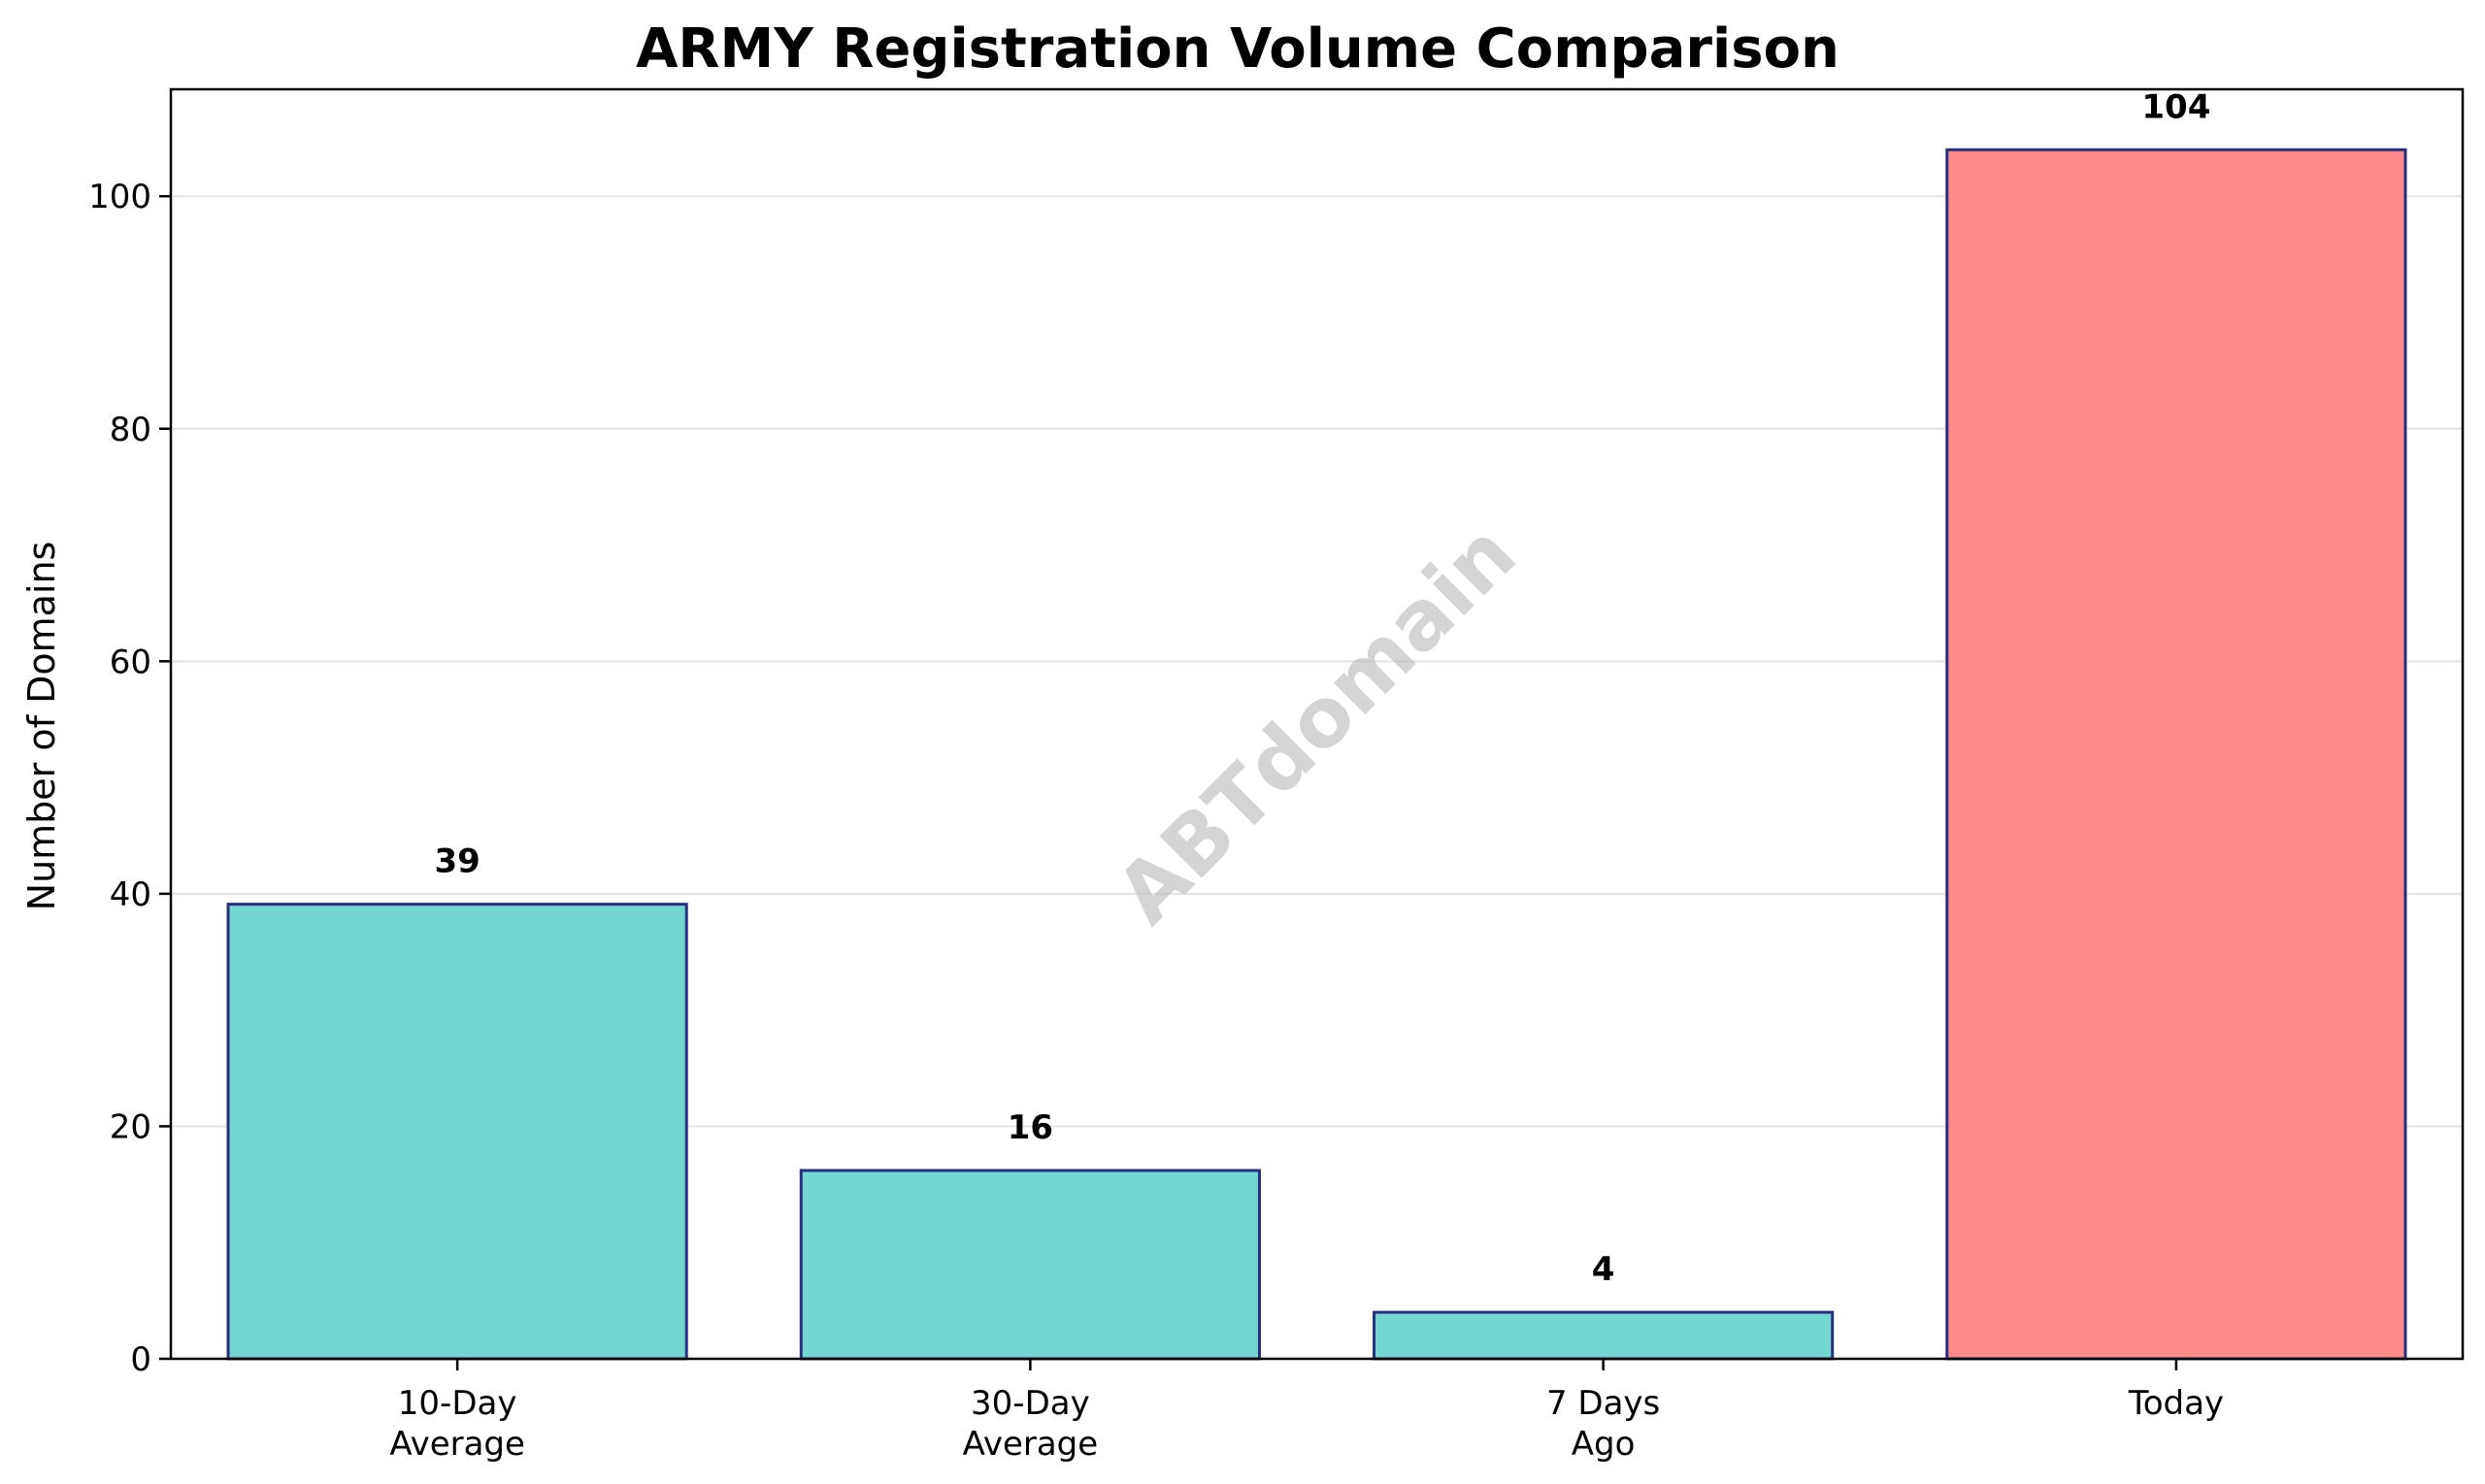 The image size is (2485, 1484). Describe the element at coordinates (130, 430) in the screenshot. I see `y-tick-label: 80` at that location.